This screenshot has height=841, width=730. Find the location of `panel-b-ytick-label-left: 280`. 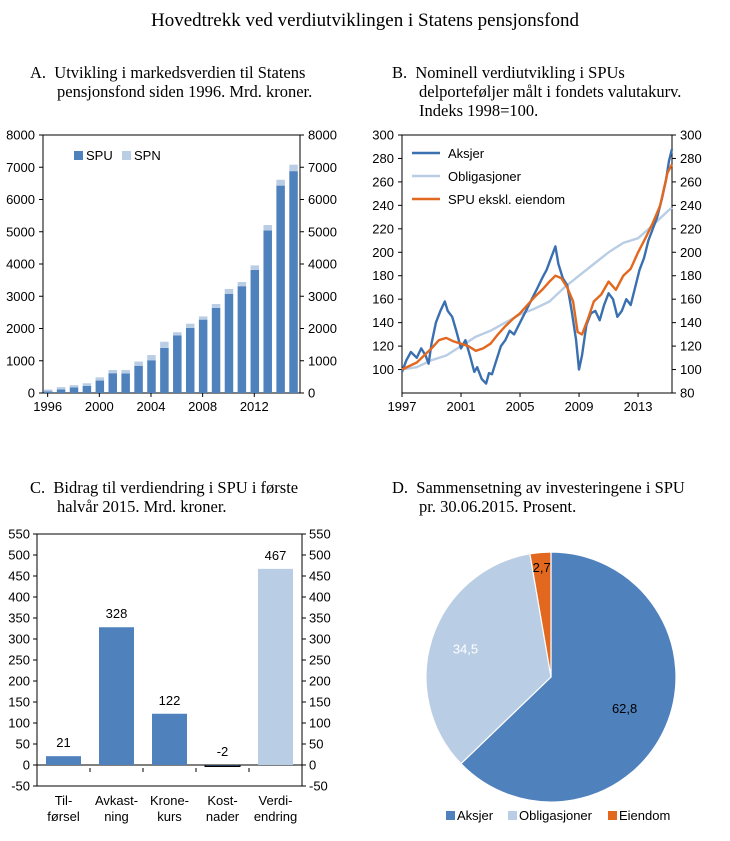

panel-b-ytick-label-left: 280 is located at coordinates (383, 158).